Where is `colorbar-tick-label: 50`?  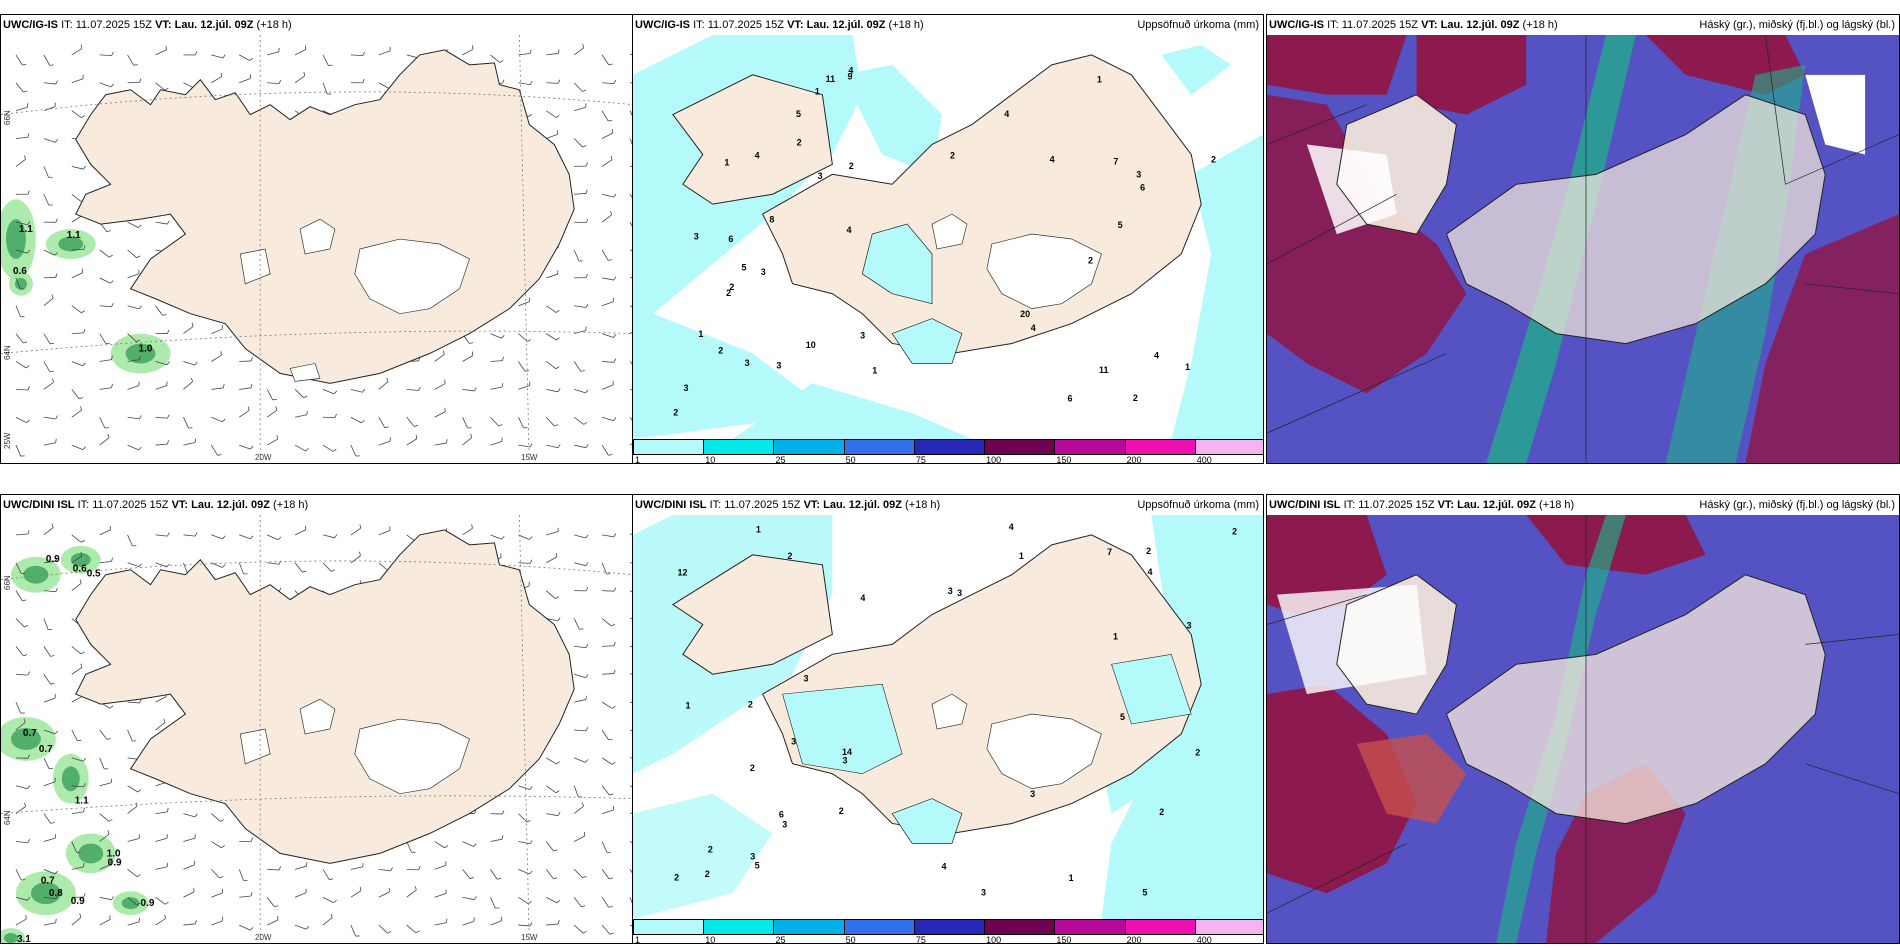 colorbar-tick-label: 50 is located at coordinates (850, 459).